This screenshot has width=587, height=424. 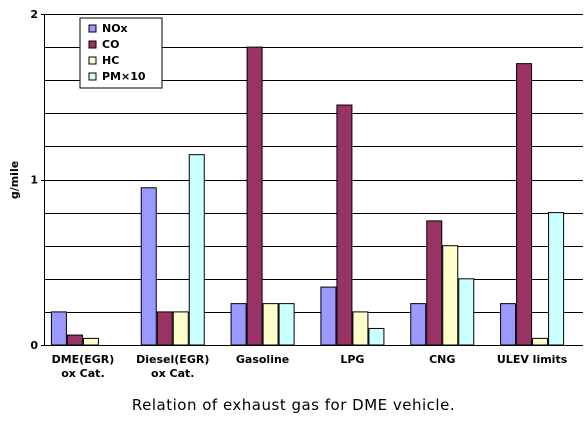 What do you see at coordinates (124, 76) in the screenshot?
I see `legend-label: PM×10` at bounding box center [124, 76].